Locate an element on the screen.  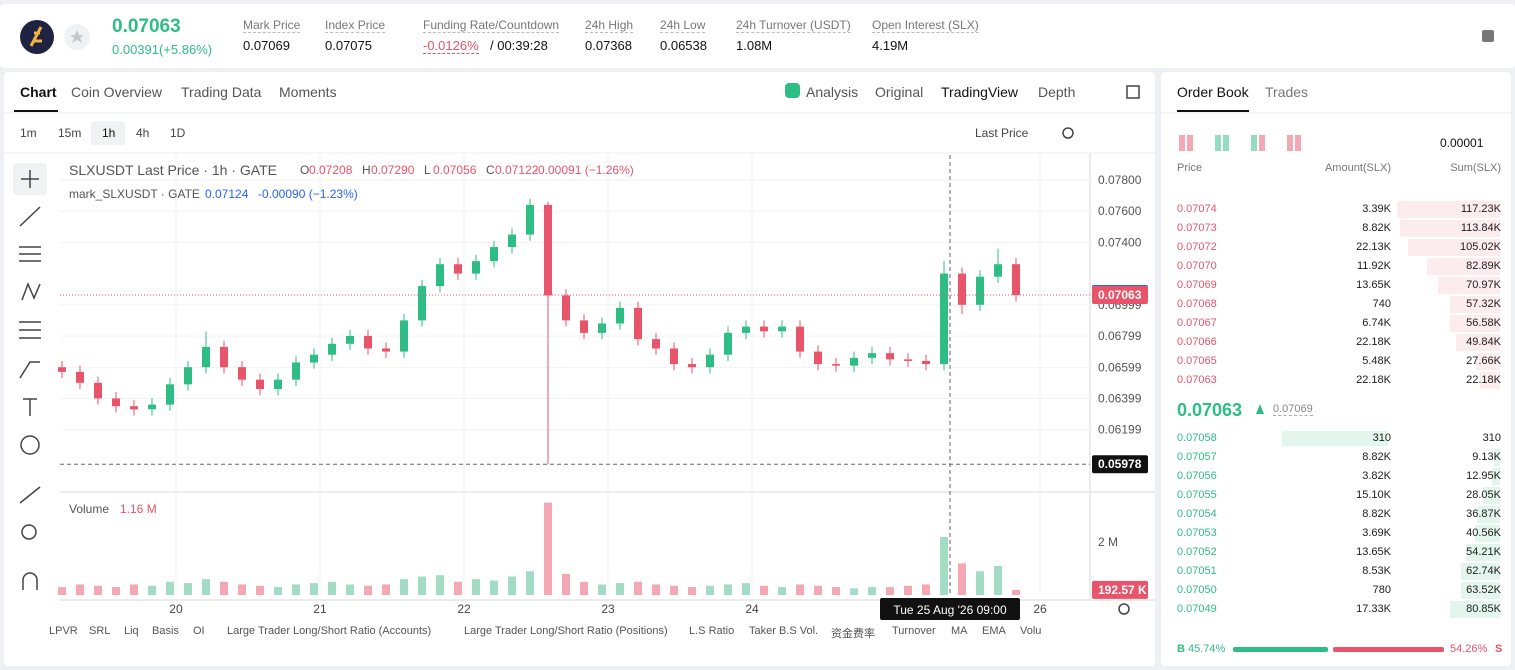
stat-label: 24h Turnover (USDT) is located at coordinates (793, 25).